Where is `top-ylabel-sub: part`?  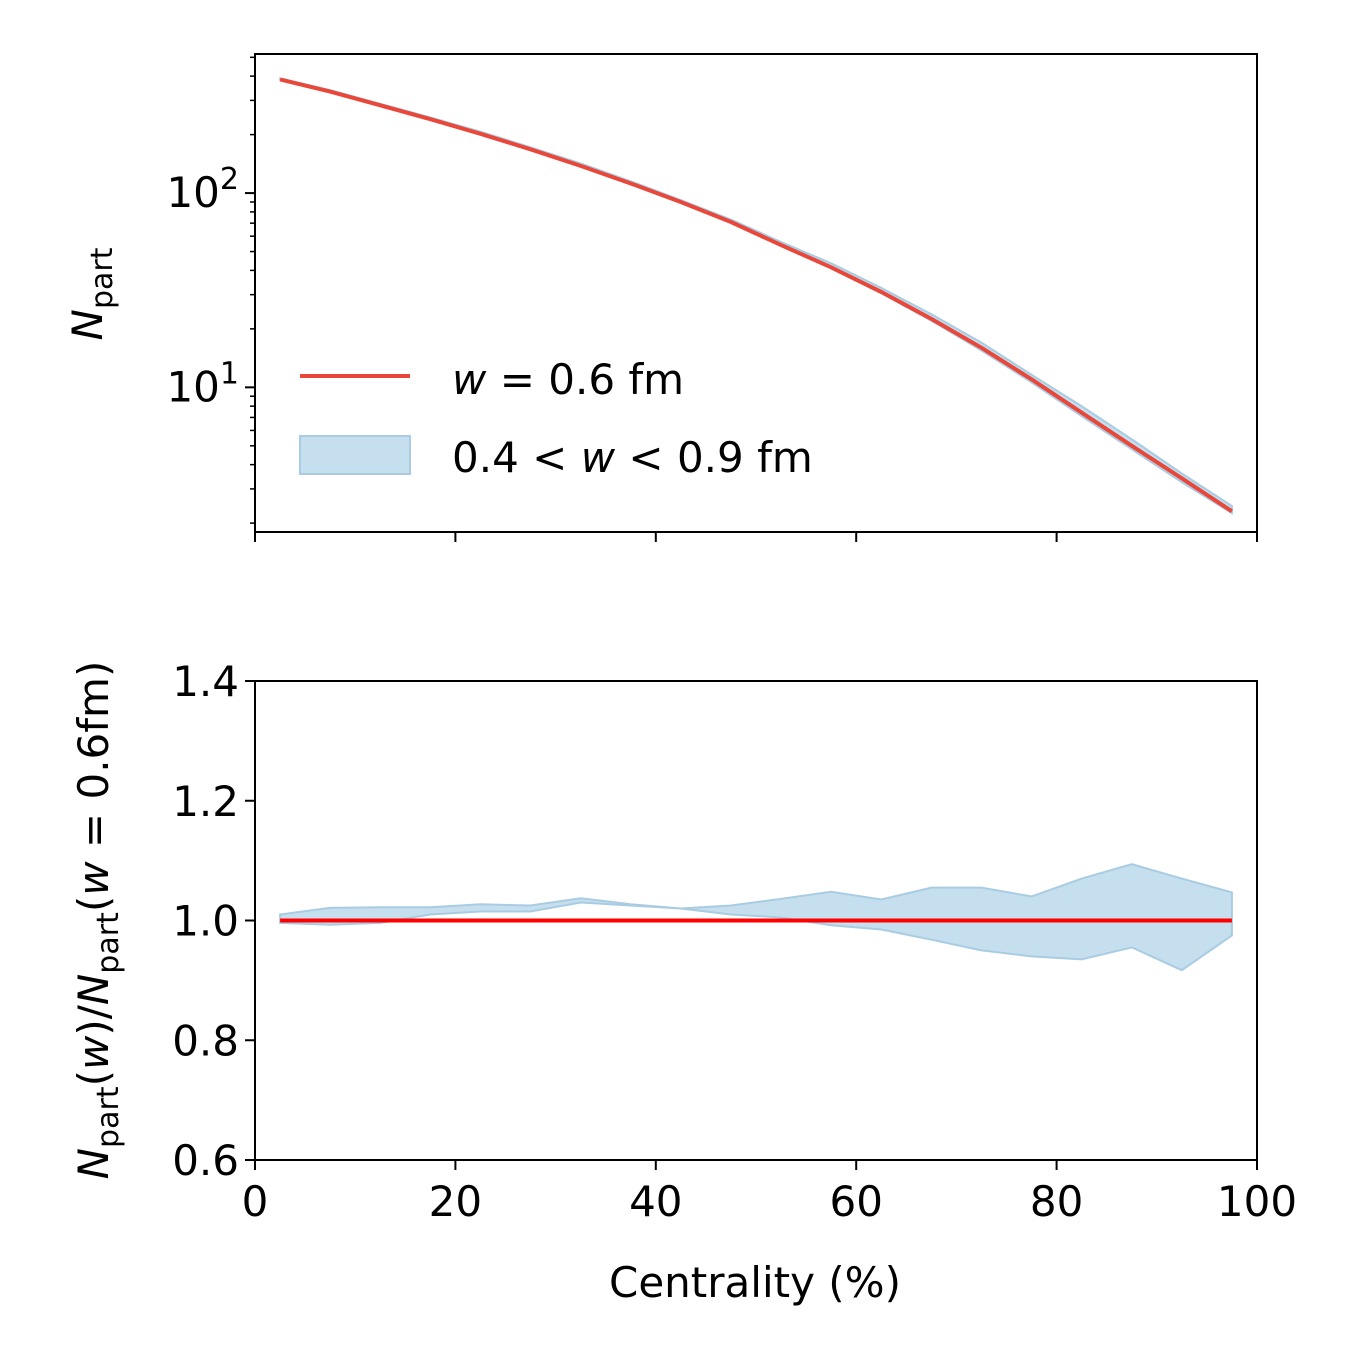 top-ylabel-sub: part is located at coordinates (102, 278).